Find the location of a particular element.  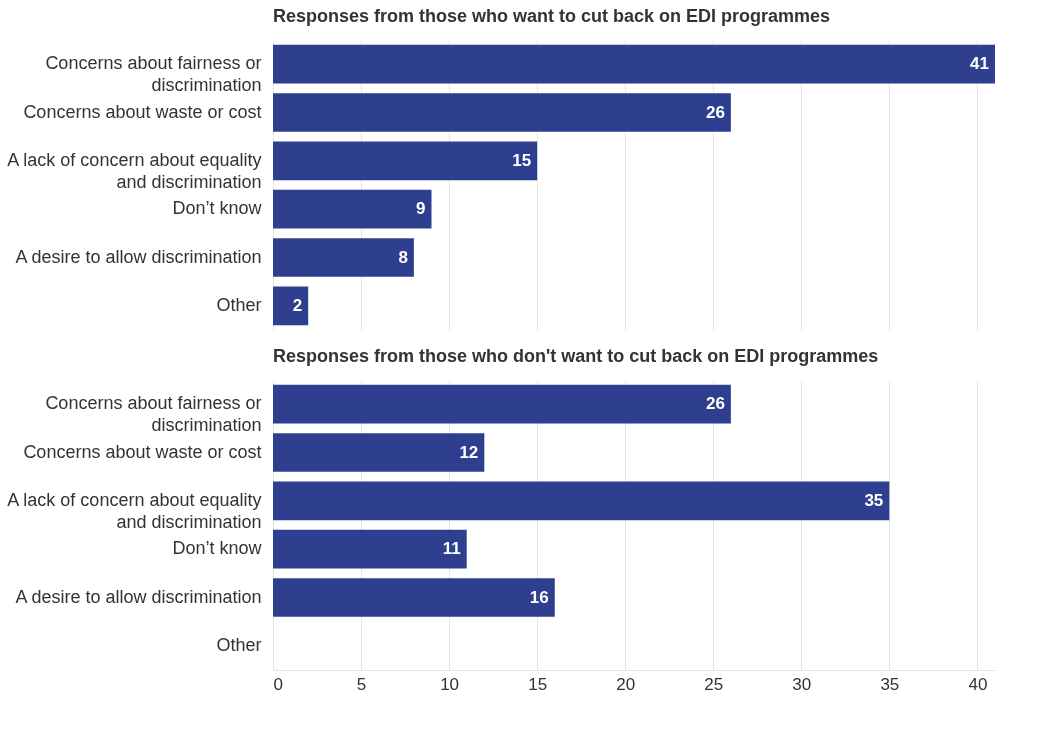

data-label: 35 is located at coordinates (874, 500).